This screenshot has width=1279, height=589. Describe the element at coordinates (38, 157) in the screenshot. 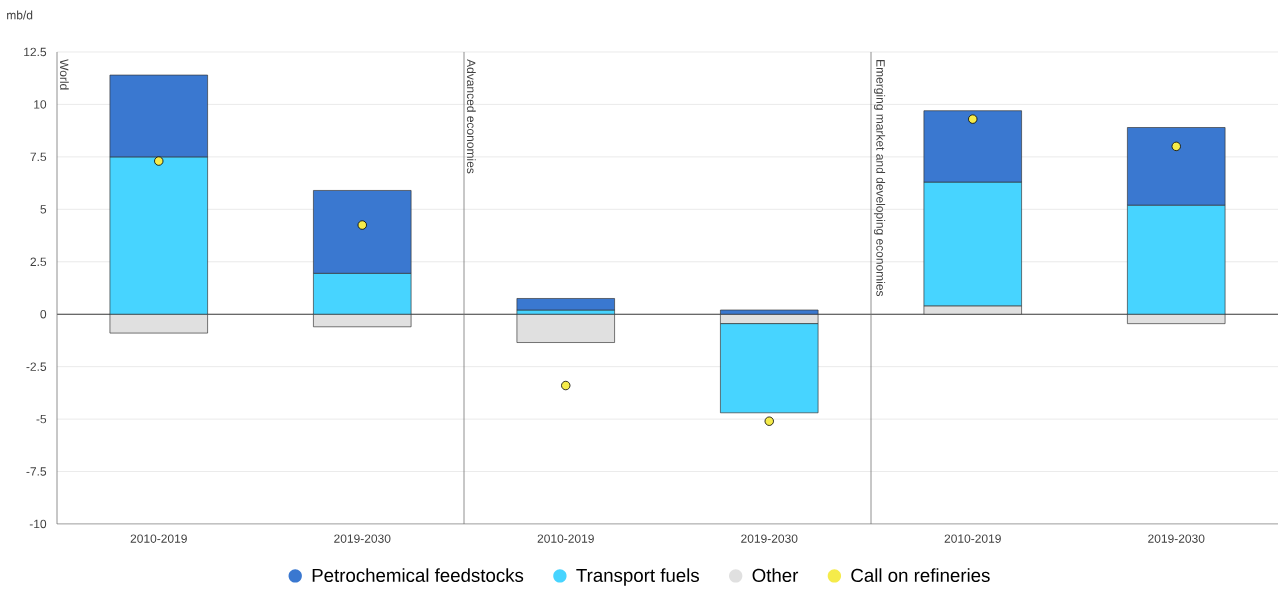

I see `y-tick-label: 7.5` at that location.